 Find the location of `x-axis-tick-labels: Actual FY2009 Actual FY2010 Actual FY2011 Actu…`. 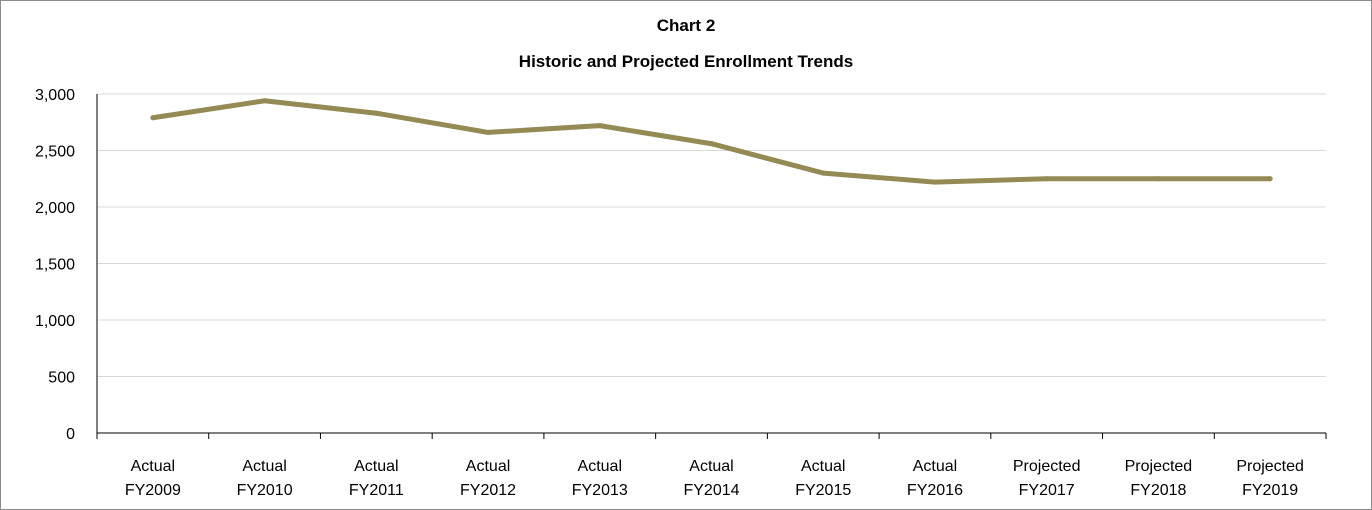

x-axis-tick-labels: Actual FY2009 Actual FY2010 Actual FY2011 Actu… is located at coordinates (714, 478).